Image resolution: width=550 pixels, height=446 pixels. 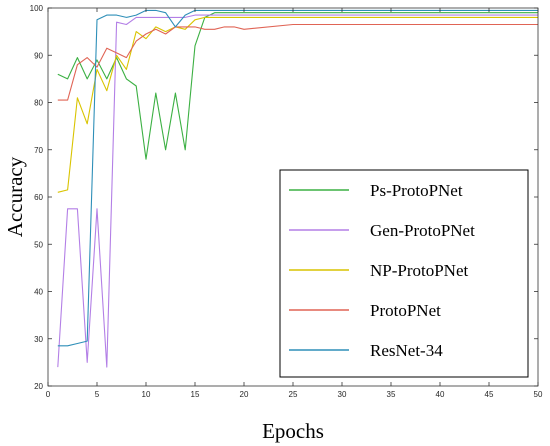 I want to click on legend-label-1: Gen-ProtoPNet, so click(x=422, y=230).